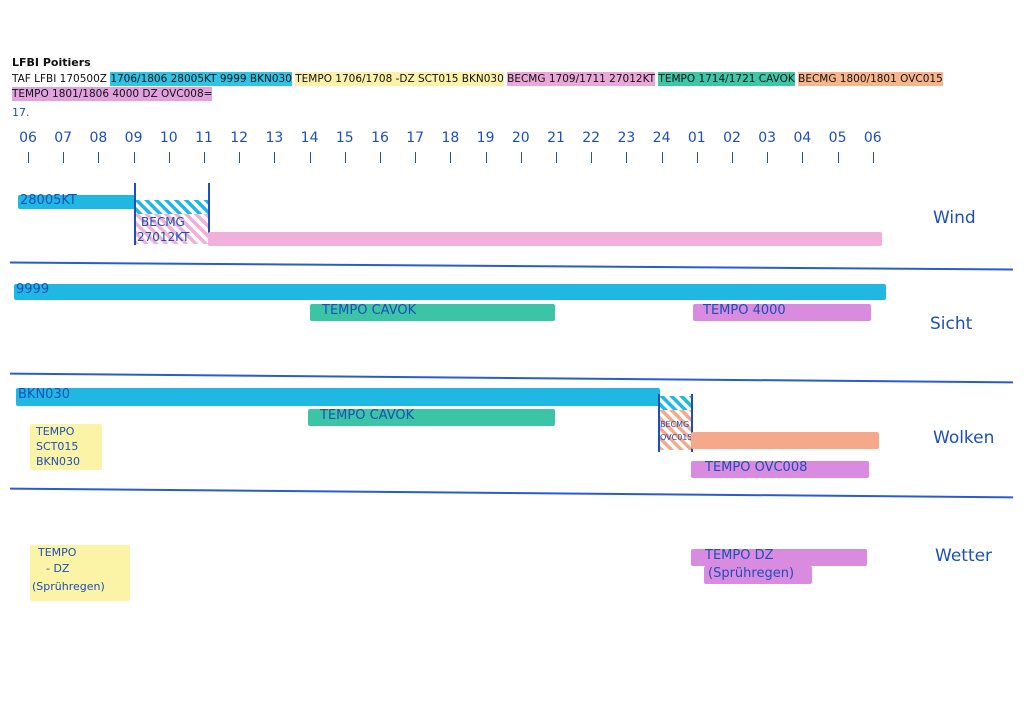  What do you see at coordinates (732, 138) in the screenshot?
I see `hour-label: 02` at bounding box center [732, 138].